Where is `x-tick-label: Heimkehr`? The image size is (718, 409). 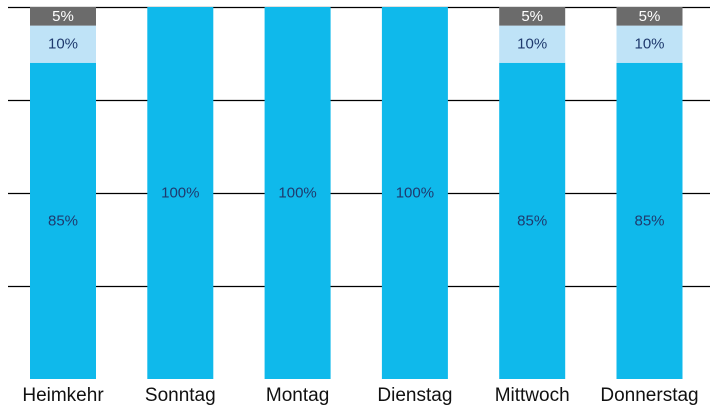 x-tick-label: Heimkehr is located at coordinates (63, 395).